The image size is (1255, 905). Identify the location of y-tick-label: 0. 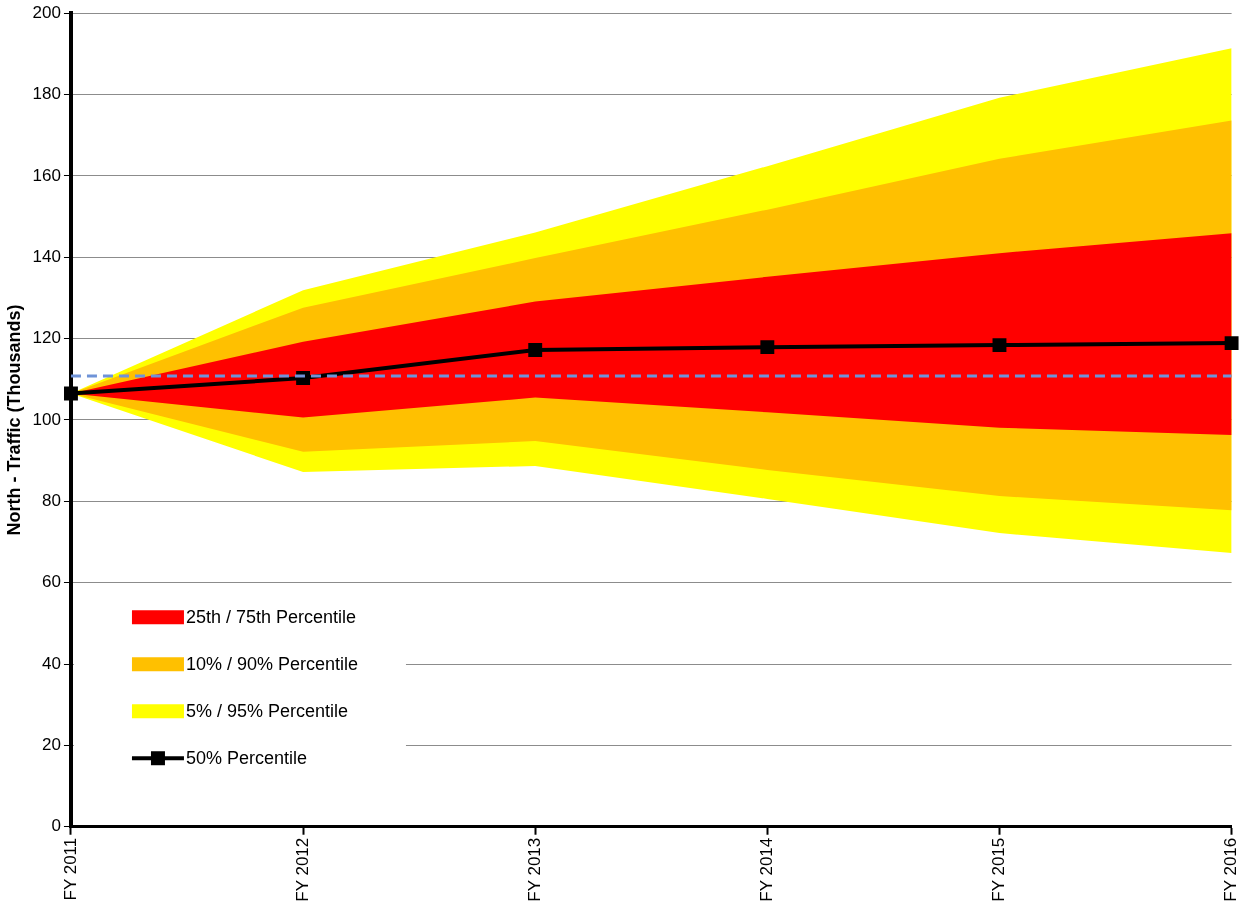
(56, 826).